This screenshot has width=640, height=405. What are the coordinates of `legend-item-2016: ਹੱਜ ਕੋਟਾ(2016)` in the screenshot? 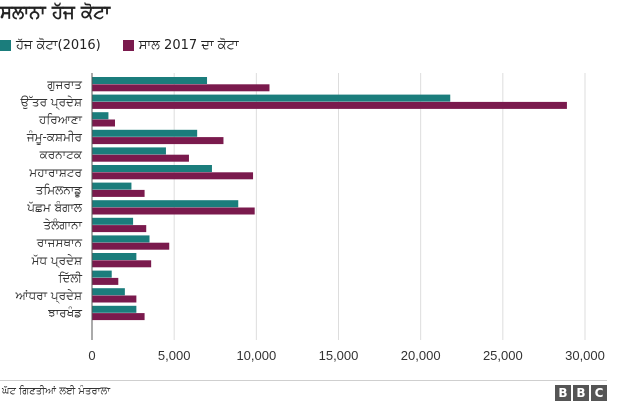 It's located at (50, 45).